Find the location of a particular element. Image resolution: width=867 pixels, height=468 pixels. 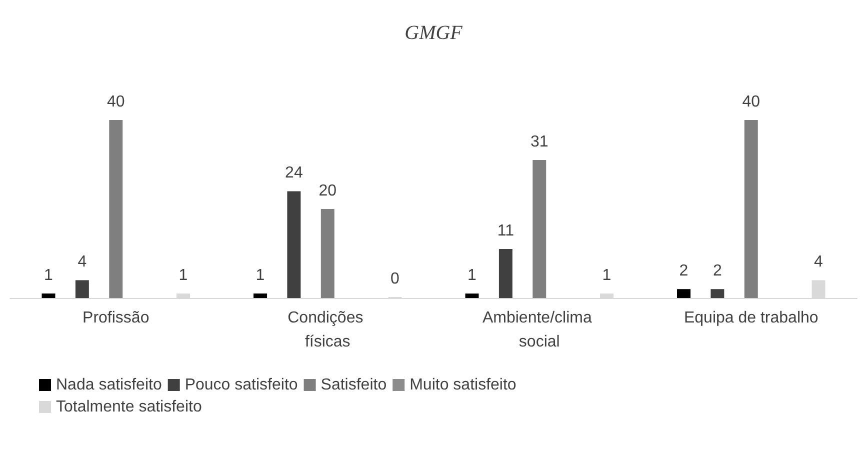

x-tick-label: Equipa de trabalho is located at coordinates (751, 318).